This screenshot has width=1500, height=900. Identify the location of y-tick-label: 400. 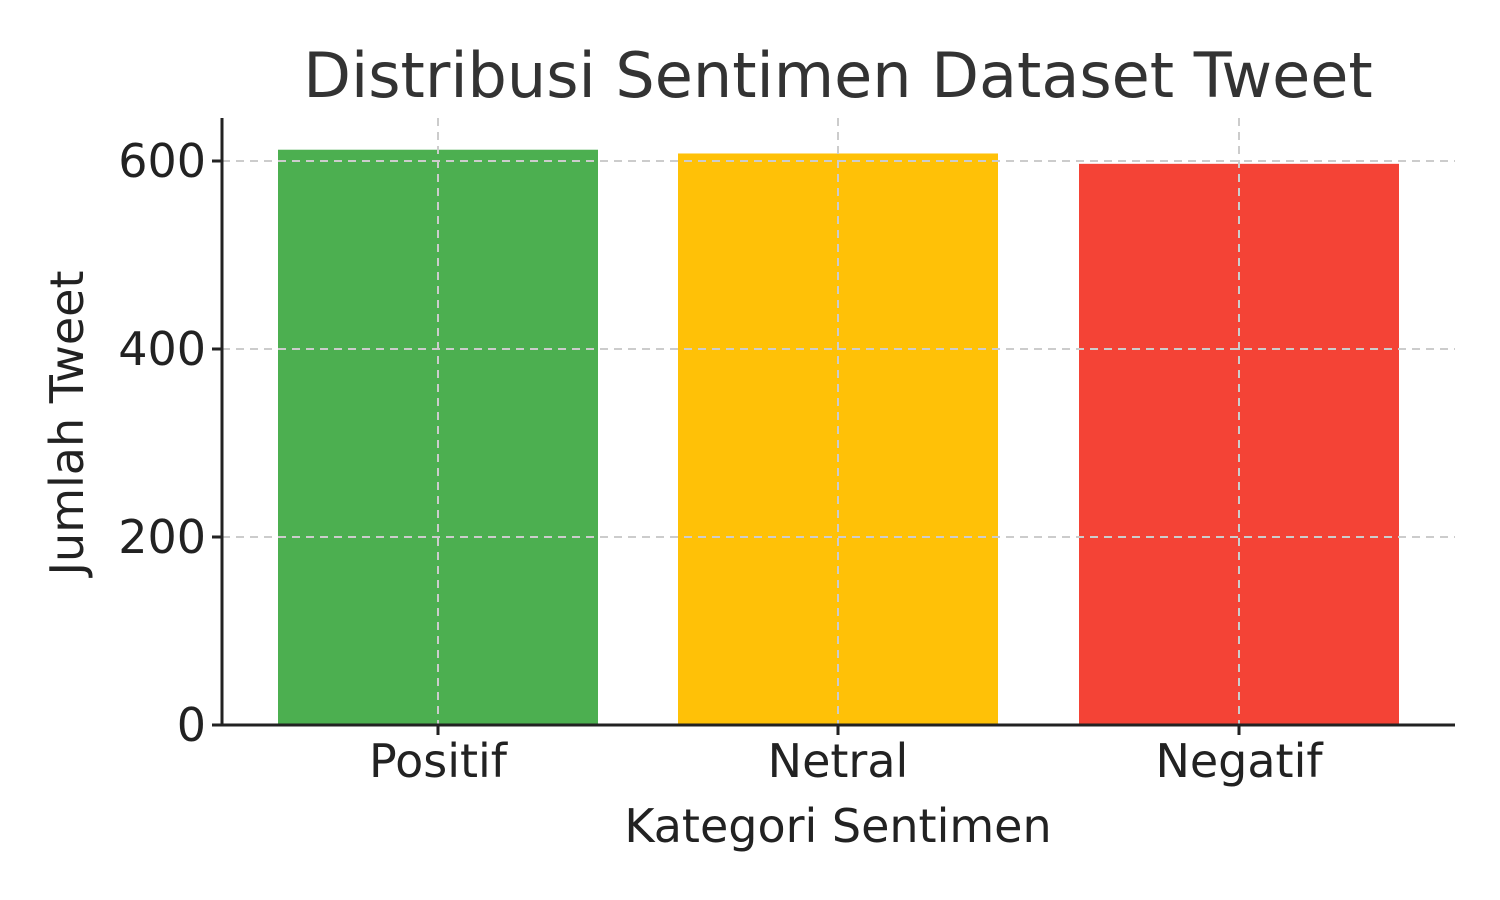
(162, 349).